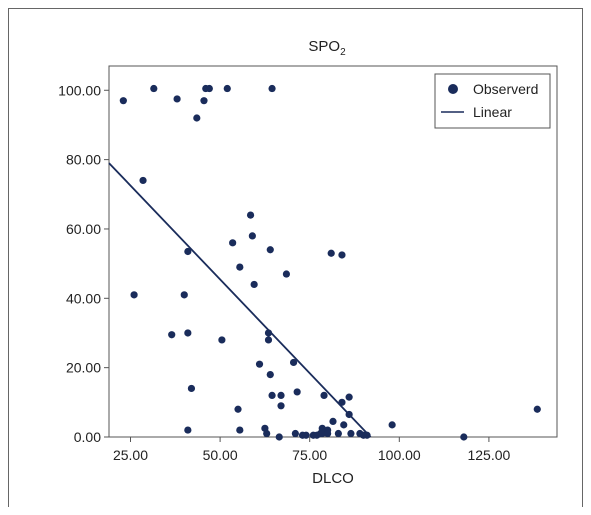  I want to click on x-tick-label: 25.00, so click(130, 455).